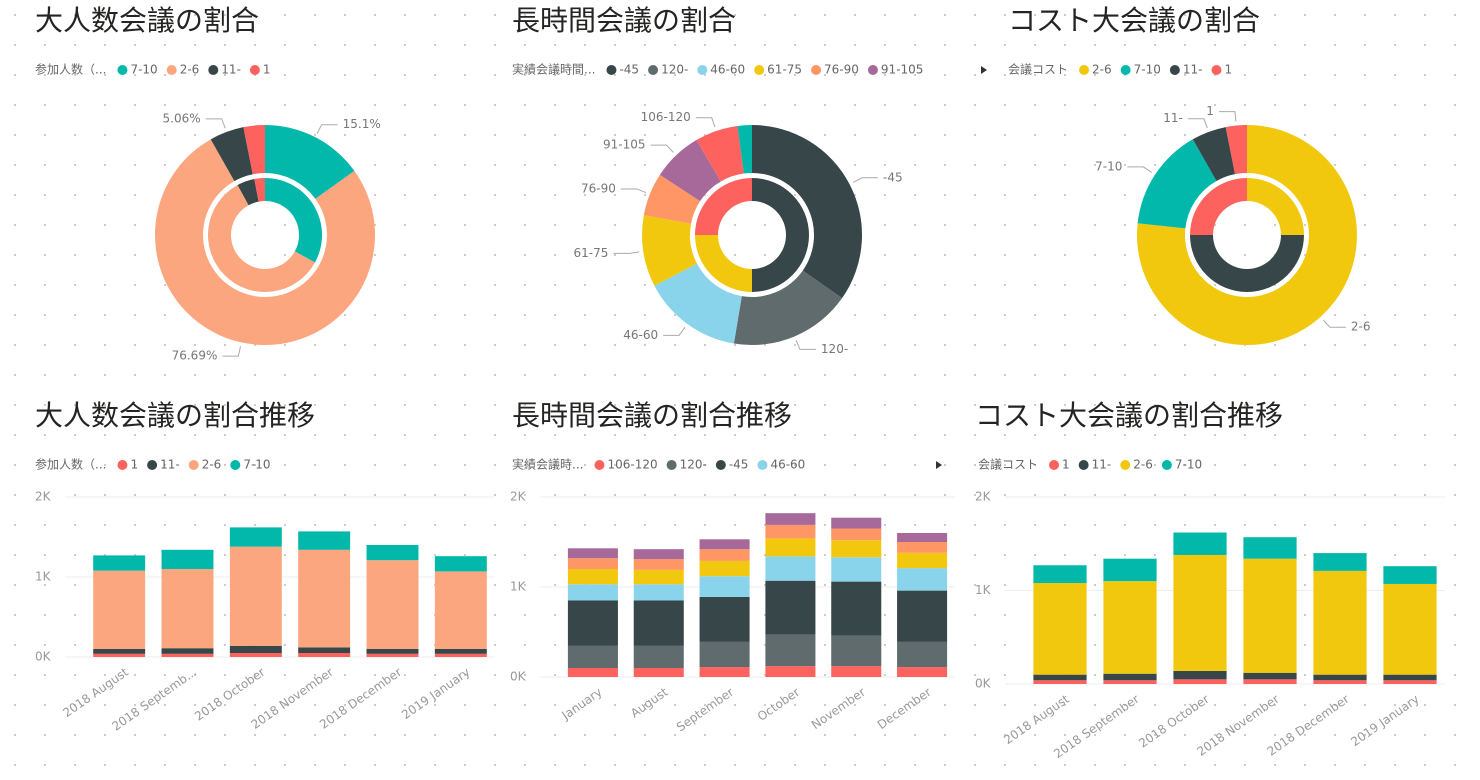  Describe the element at coordinates (784, 70) in the screenshot. I see `legend-label: 61-75` at that location.